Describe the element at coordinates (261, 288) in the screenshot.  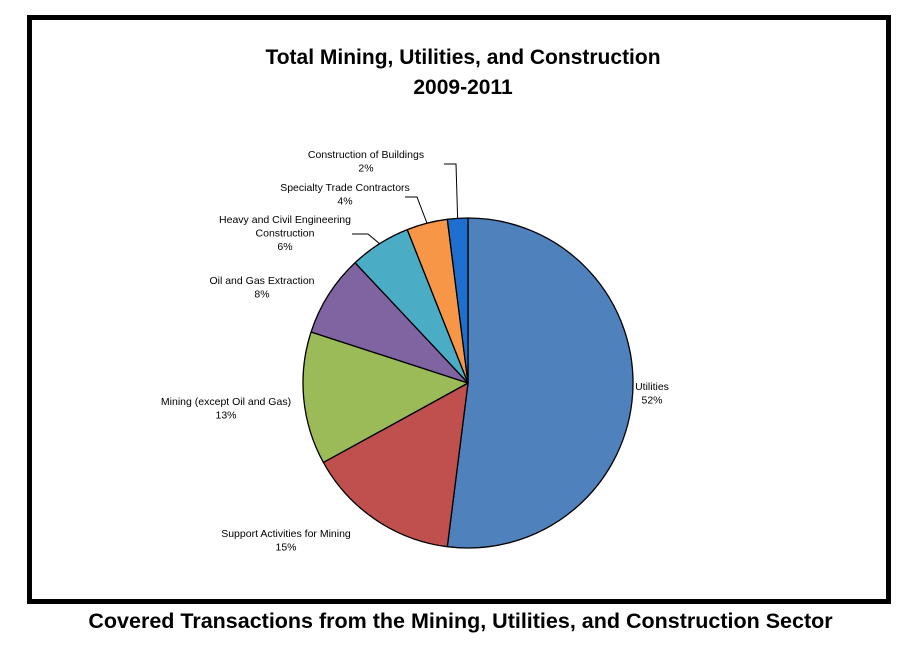
I see `slice-label-oil-and-gas-extraction: Oil and Gas Extraction 8%` at that location.